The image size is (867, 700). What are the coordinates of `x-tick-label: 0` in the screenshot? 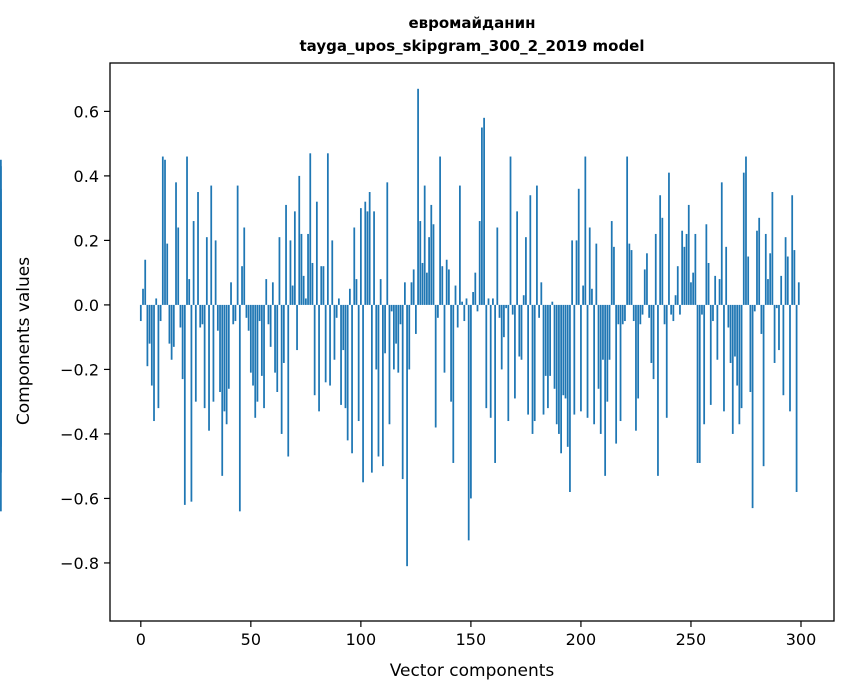 It's located at (141, 639).